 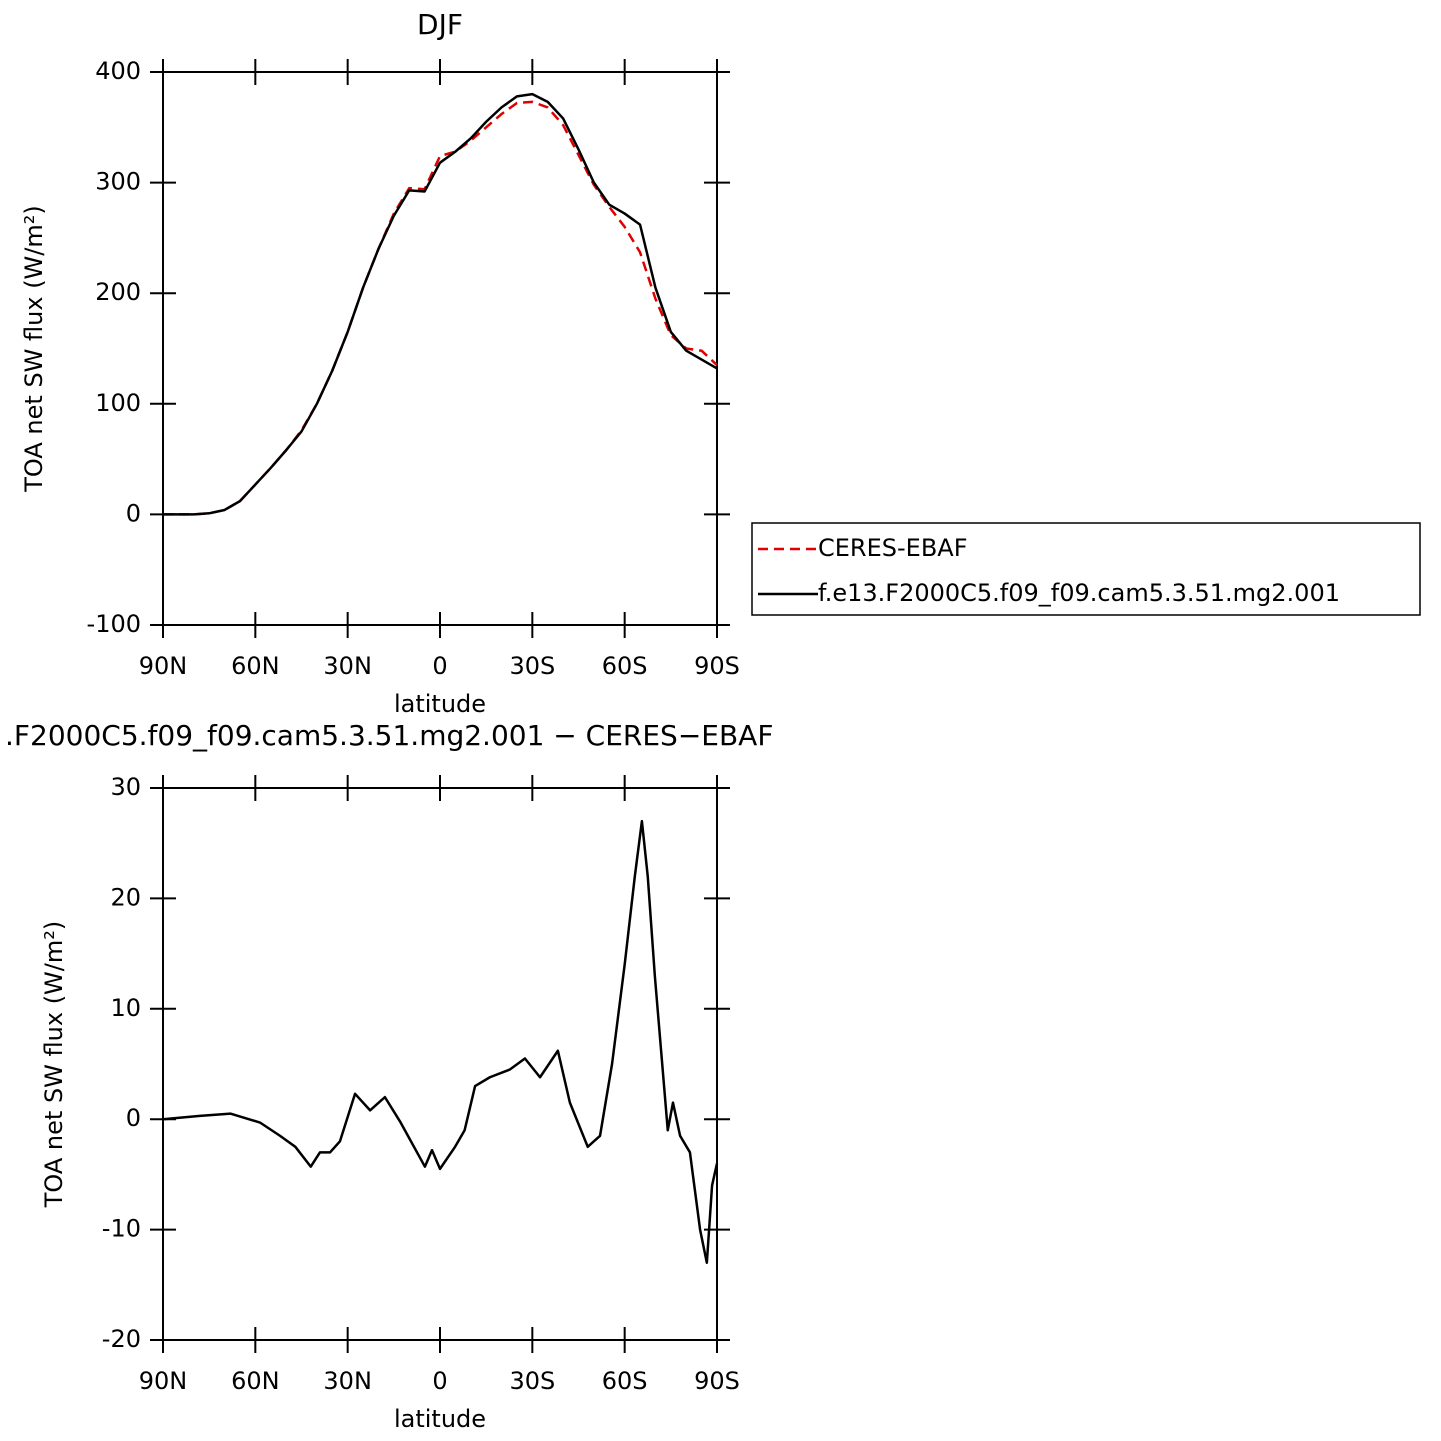 I want to click on y-tick-label: -10, so click(x=121, y=1229).